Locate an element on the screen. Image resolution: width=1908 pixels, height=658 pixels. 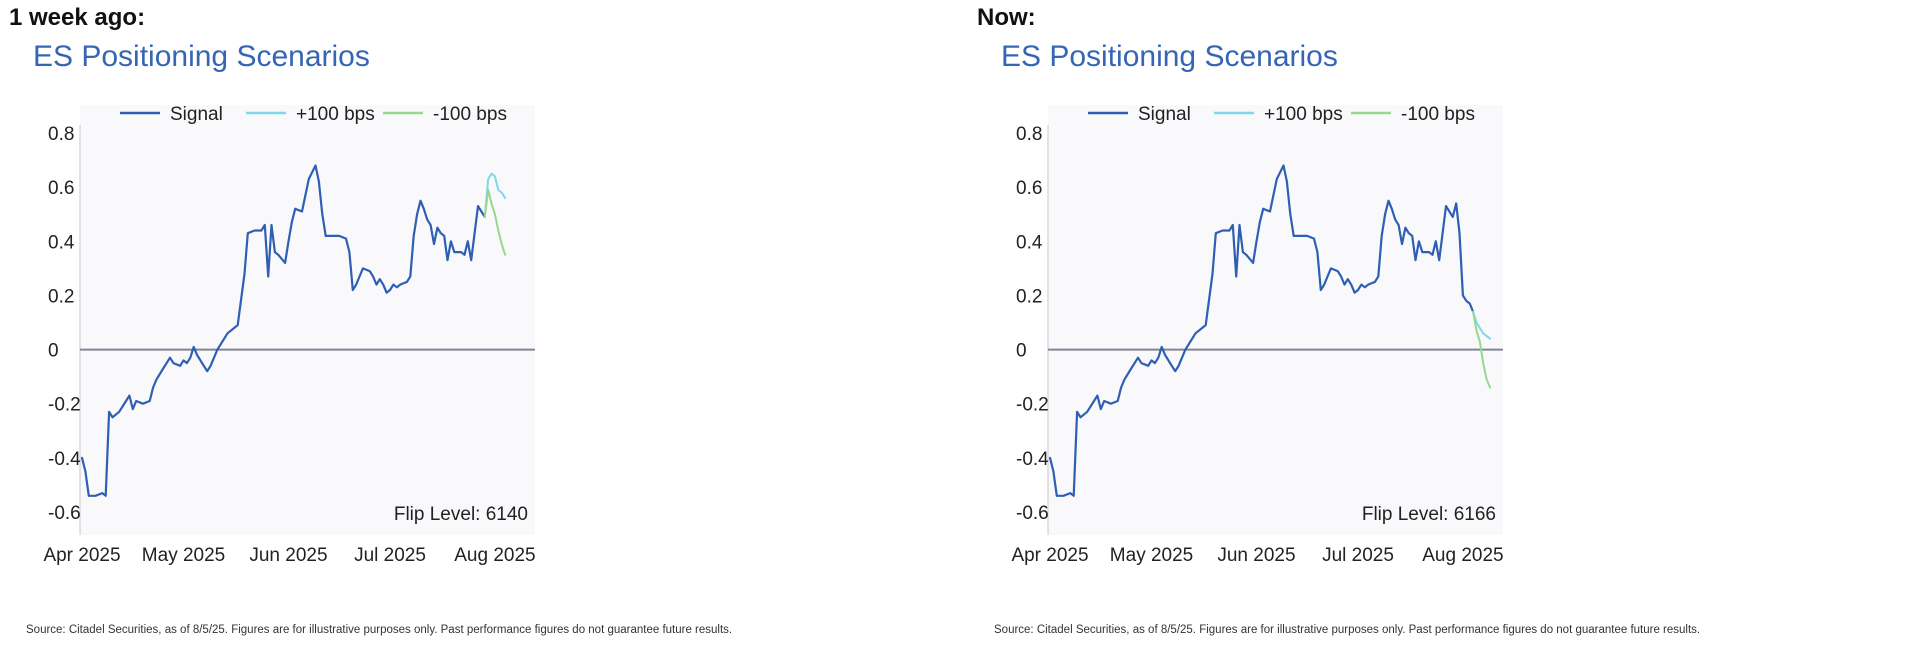
panel-heading: Now: is located at coordinates (1006, 17).